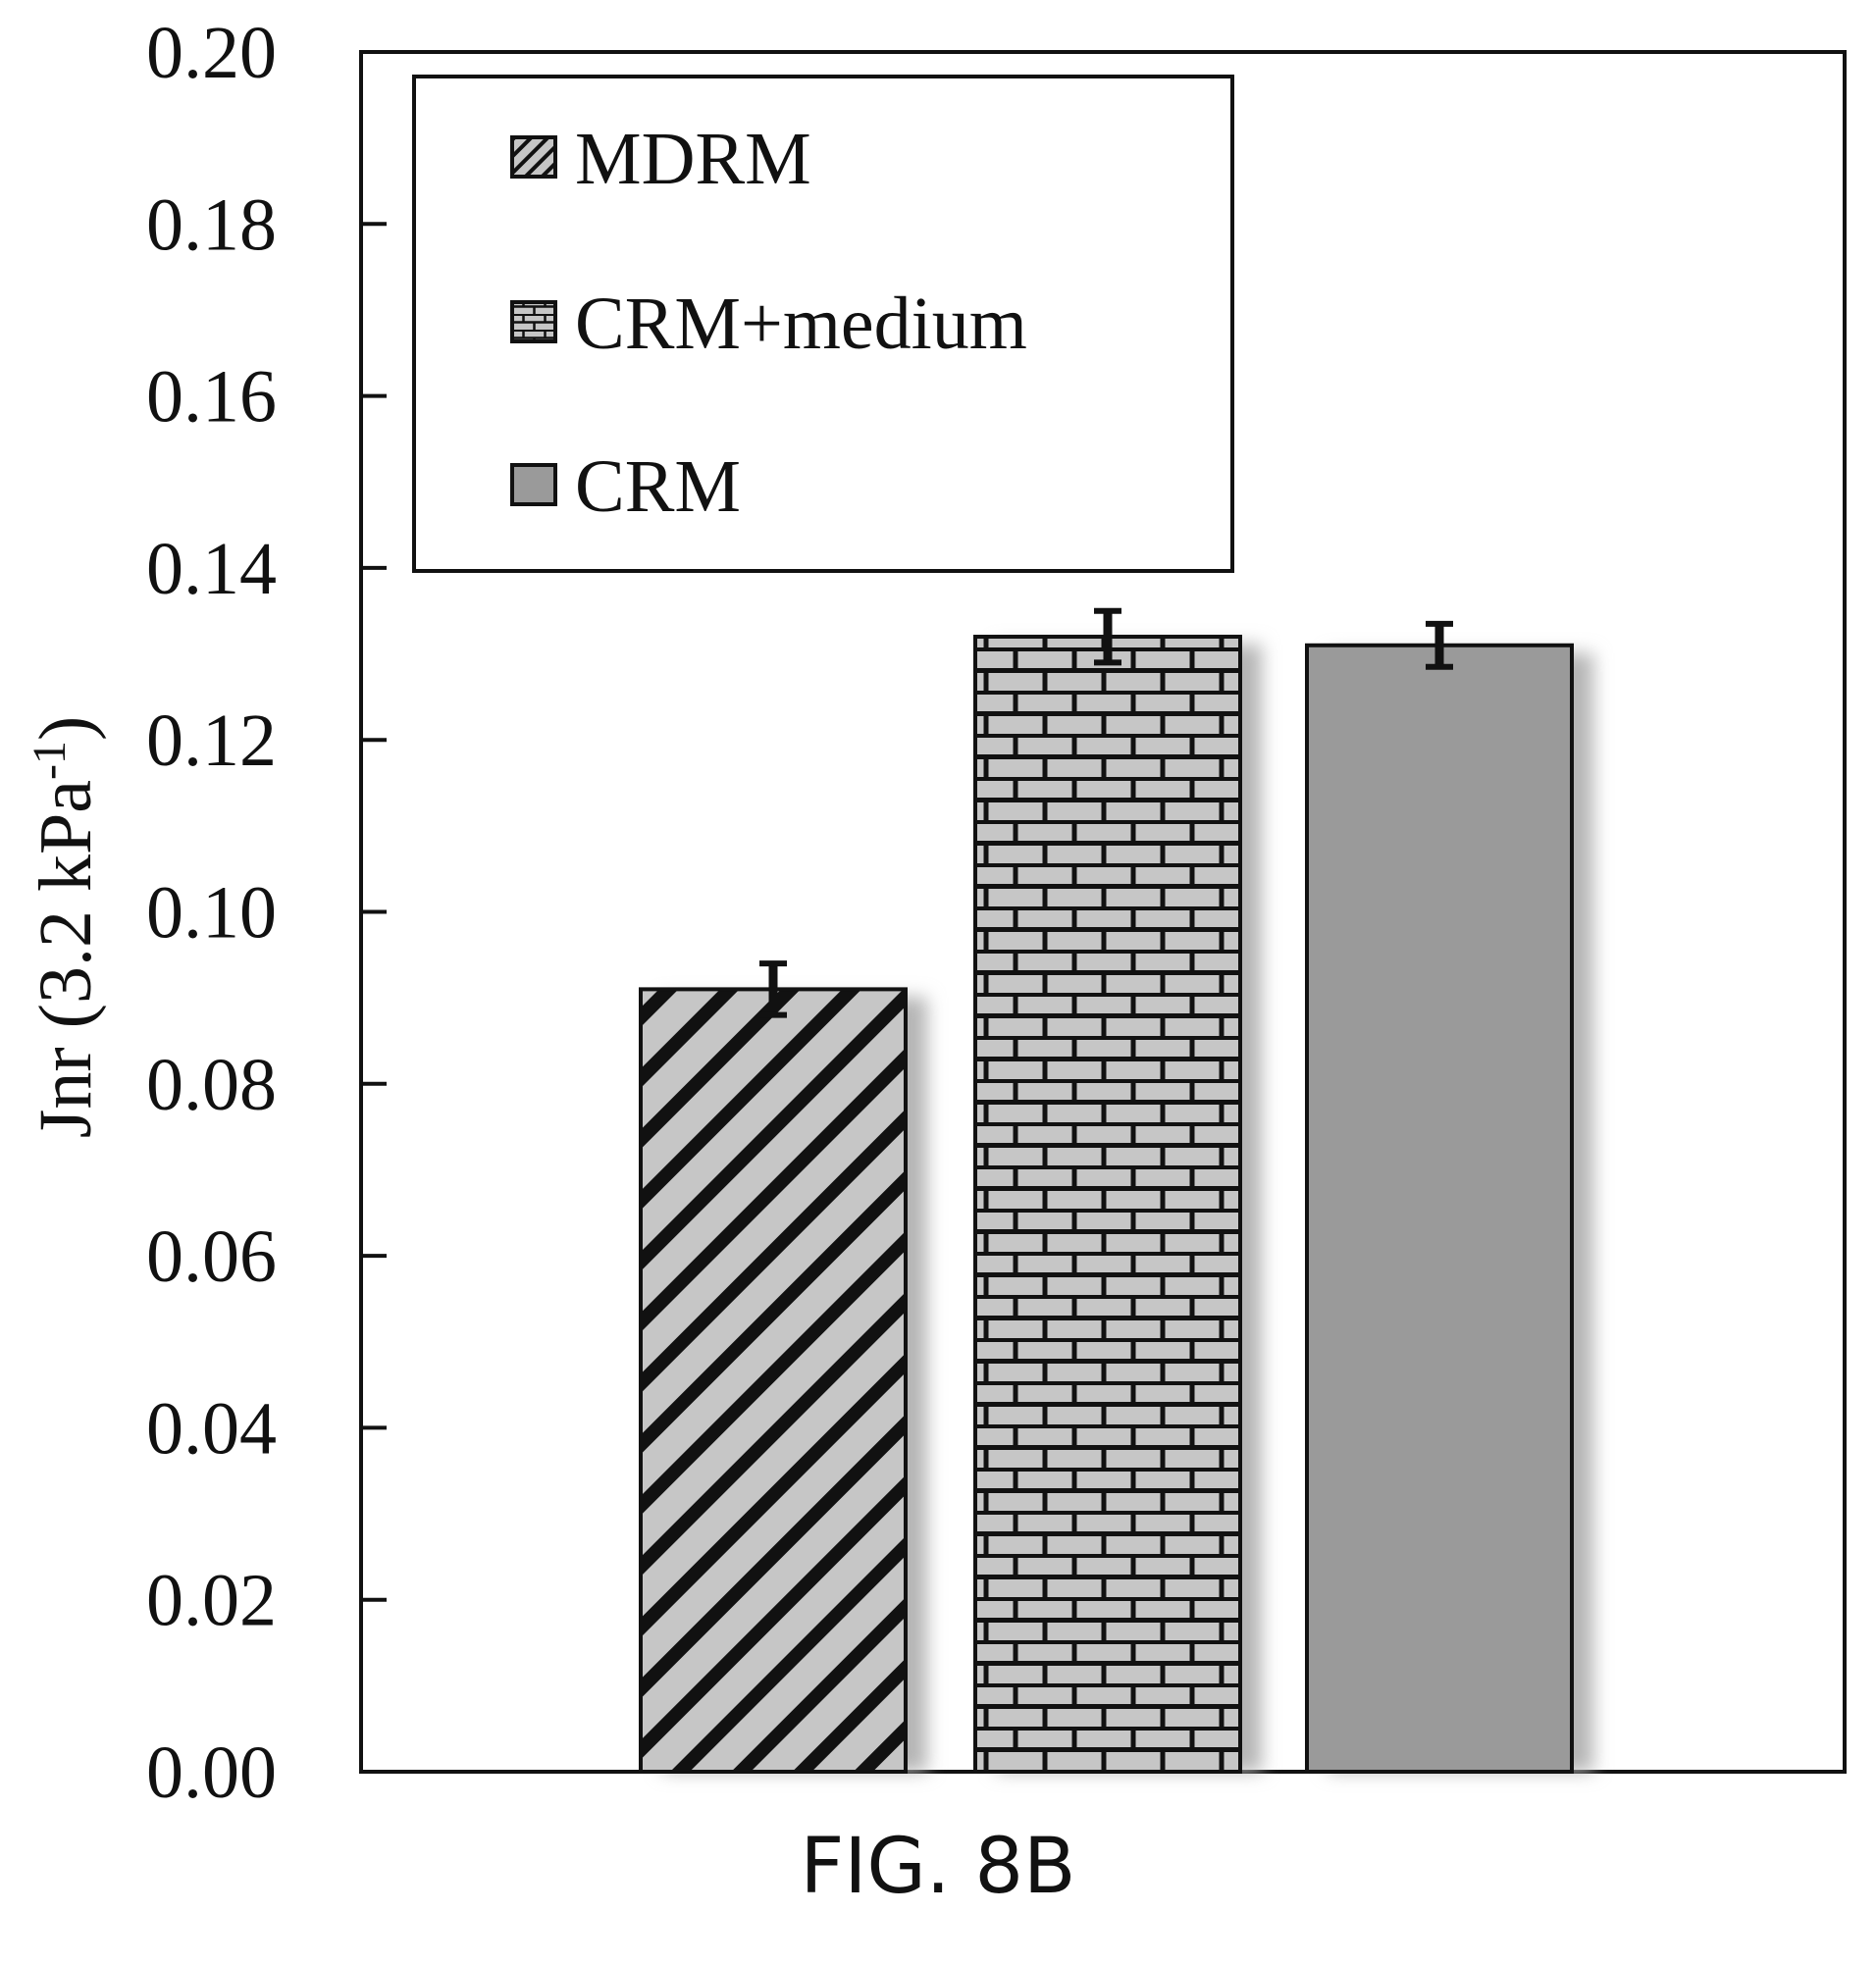 This screenshot has width=1876, height=1964. I want to click on y-tick-label: 0.20, so click(211, 53).